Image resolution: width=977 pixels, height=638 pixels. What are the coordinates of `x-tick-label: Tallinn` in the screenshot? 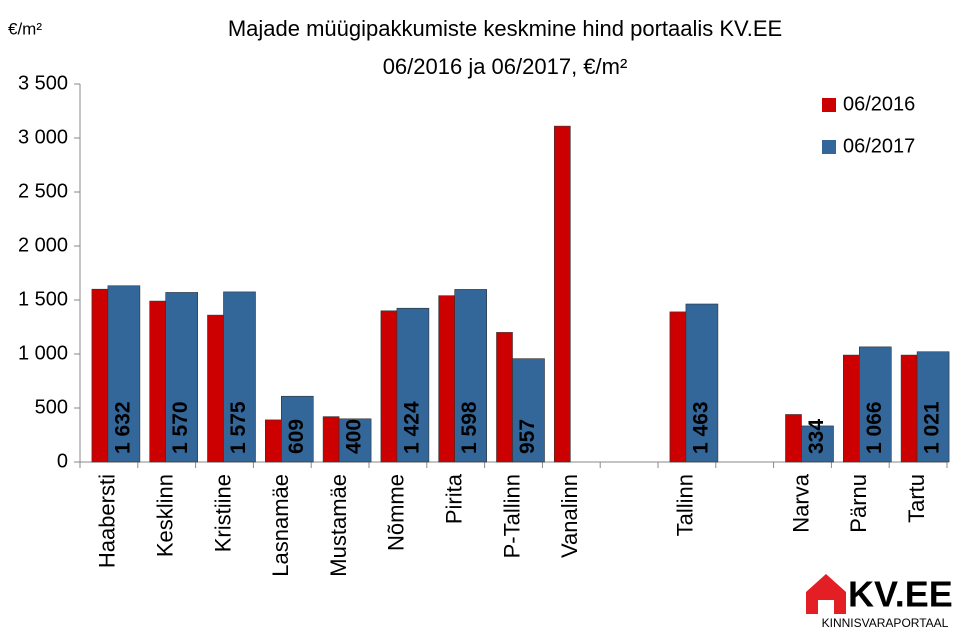 It's located at (685, 505).